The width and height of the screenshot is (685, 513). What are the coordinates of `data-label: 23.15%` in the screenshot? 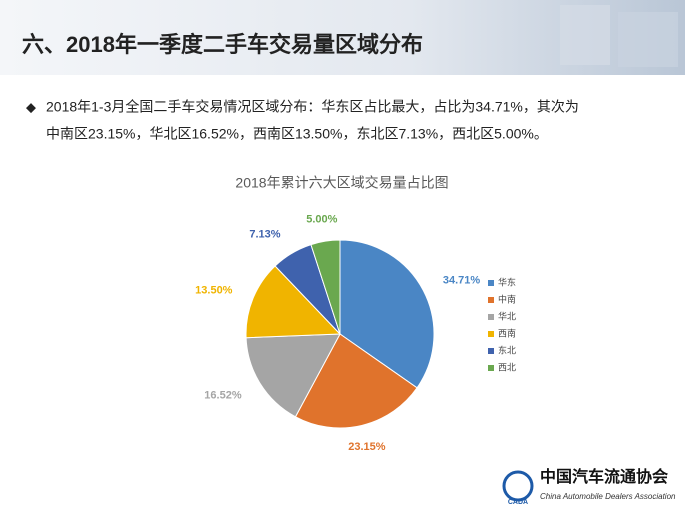 It's located at (367, 447).